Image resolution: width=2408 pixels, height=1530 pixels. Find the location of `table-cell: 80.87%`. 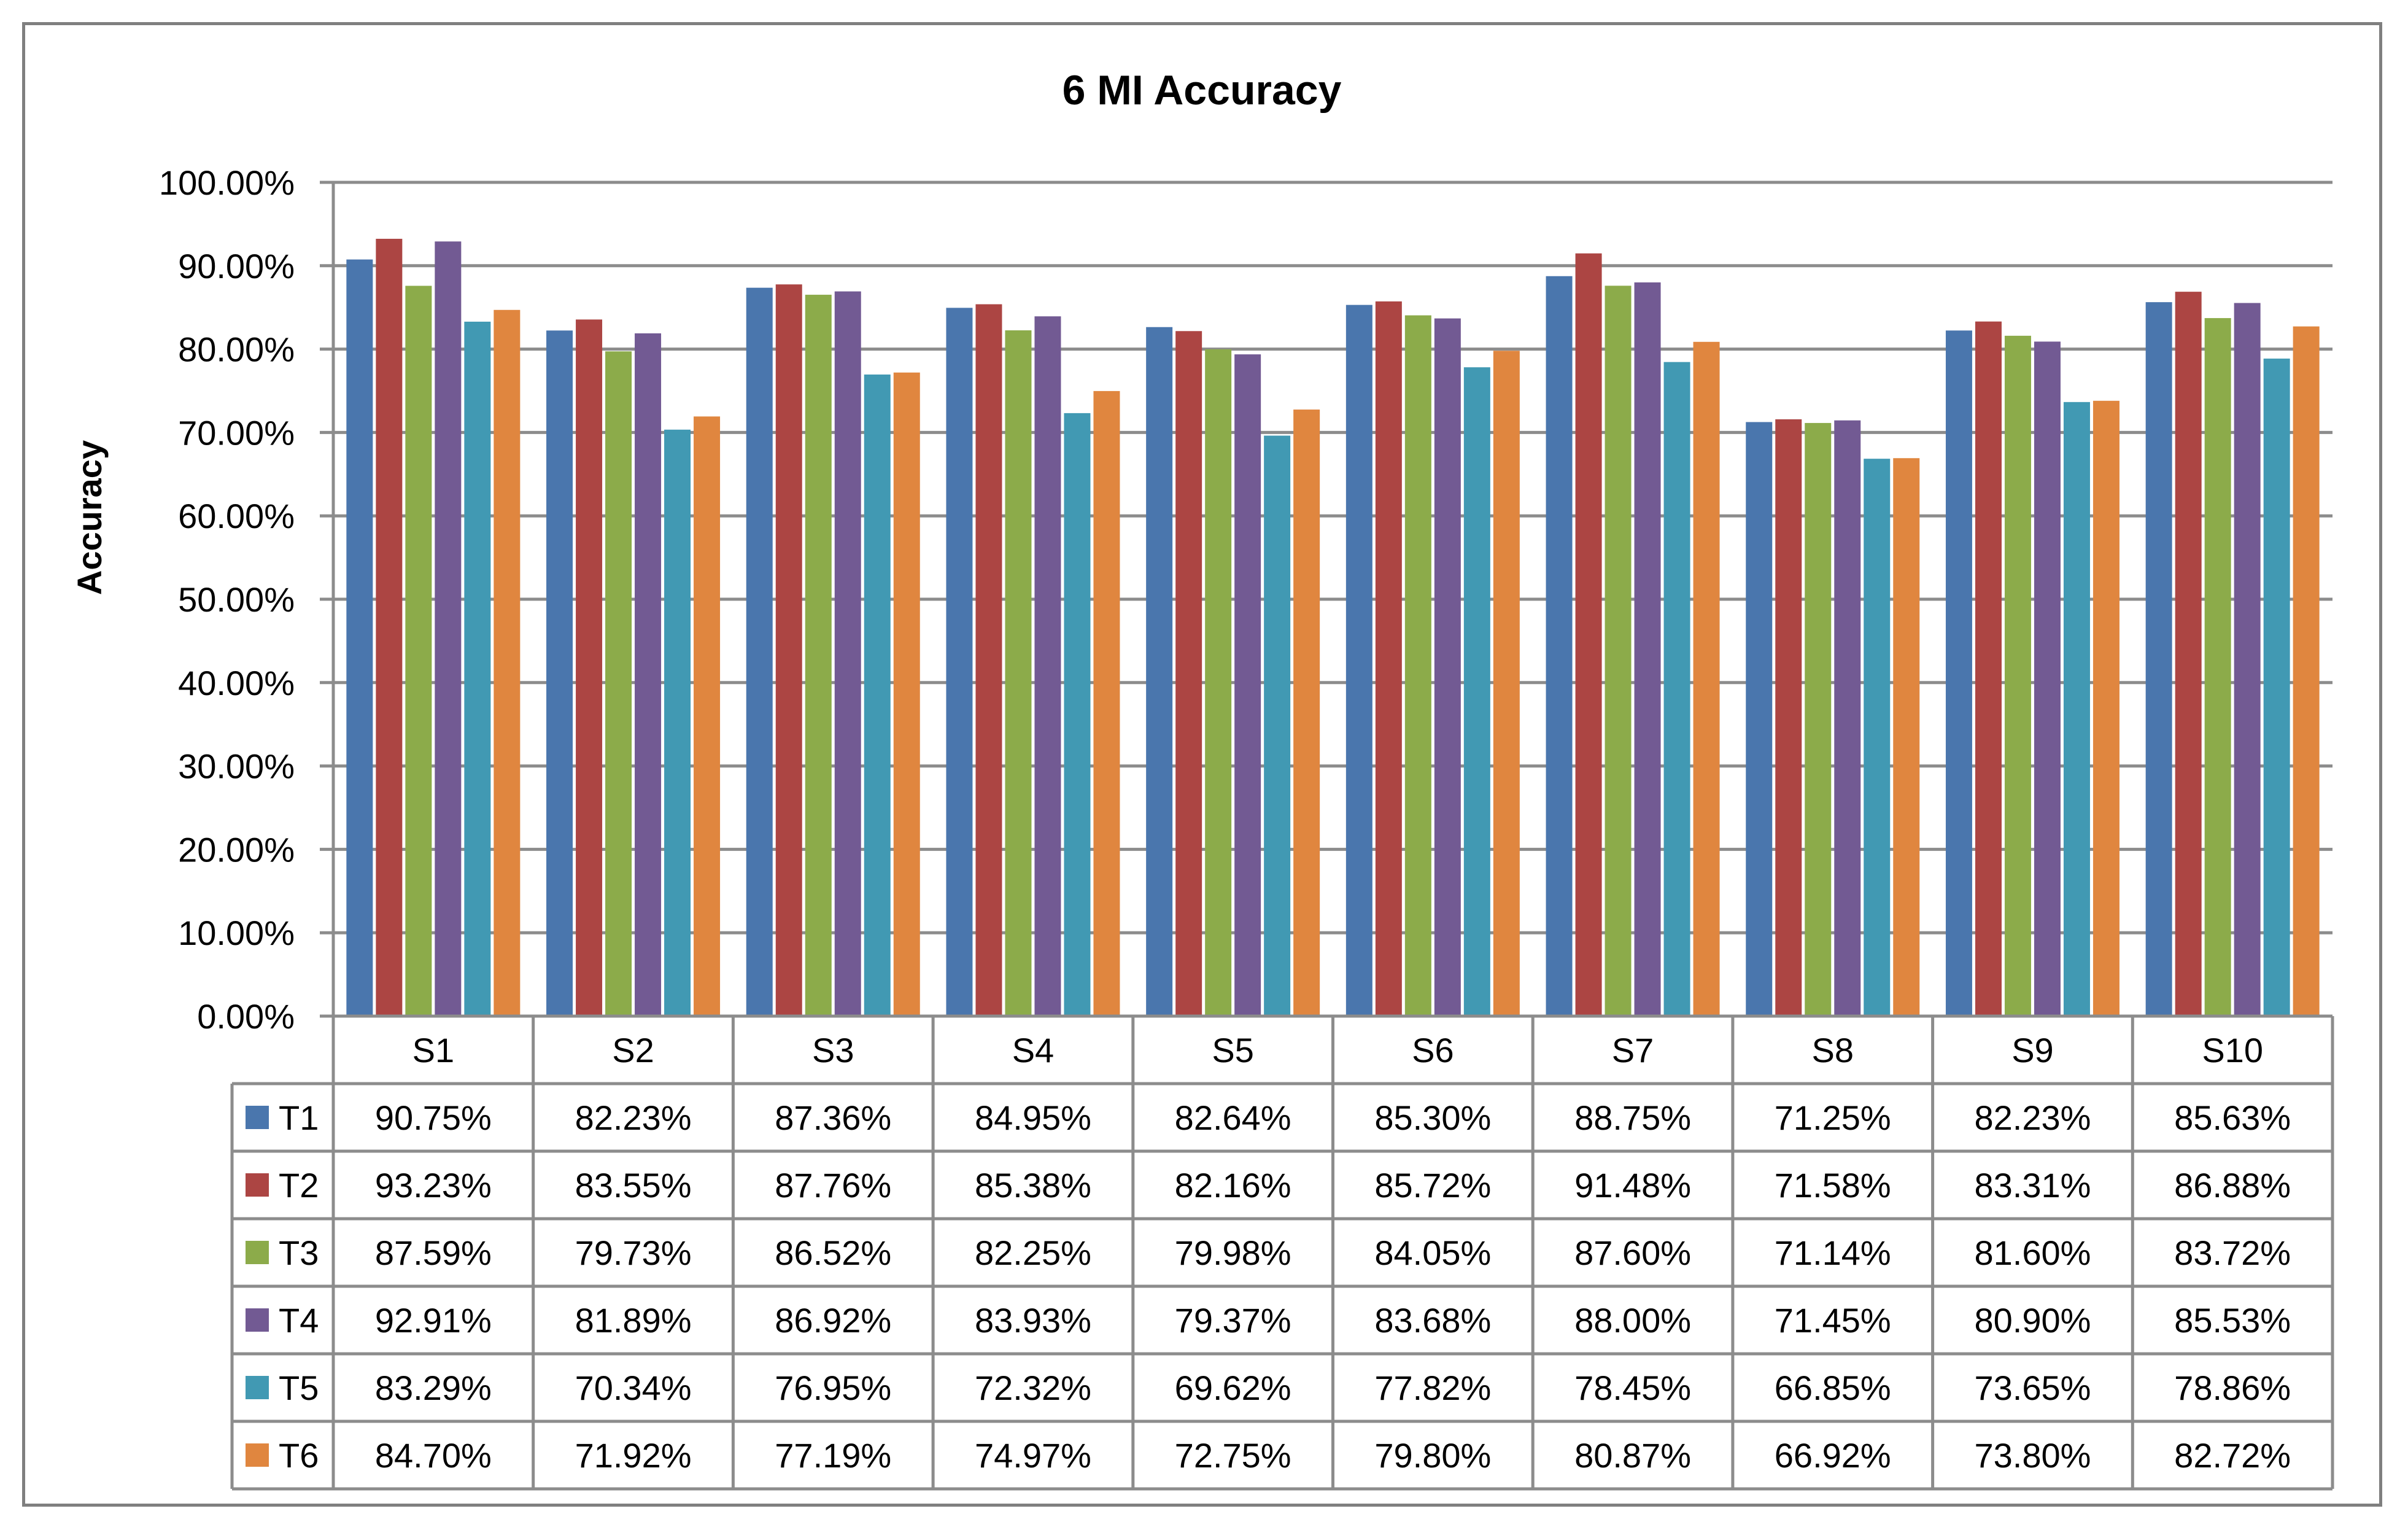

table-cell: 80.87% is located at coordinates (1632, 1455).